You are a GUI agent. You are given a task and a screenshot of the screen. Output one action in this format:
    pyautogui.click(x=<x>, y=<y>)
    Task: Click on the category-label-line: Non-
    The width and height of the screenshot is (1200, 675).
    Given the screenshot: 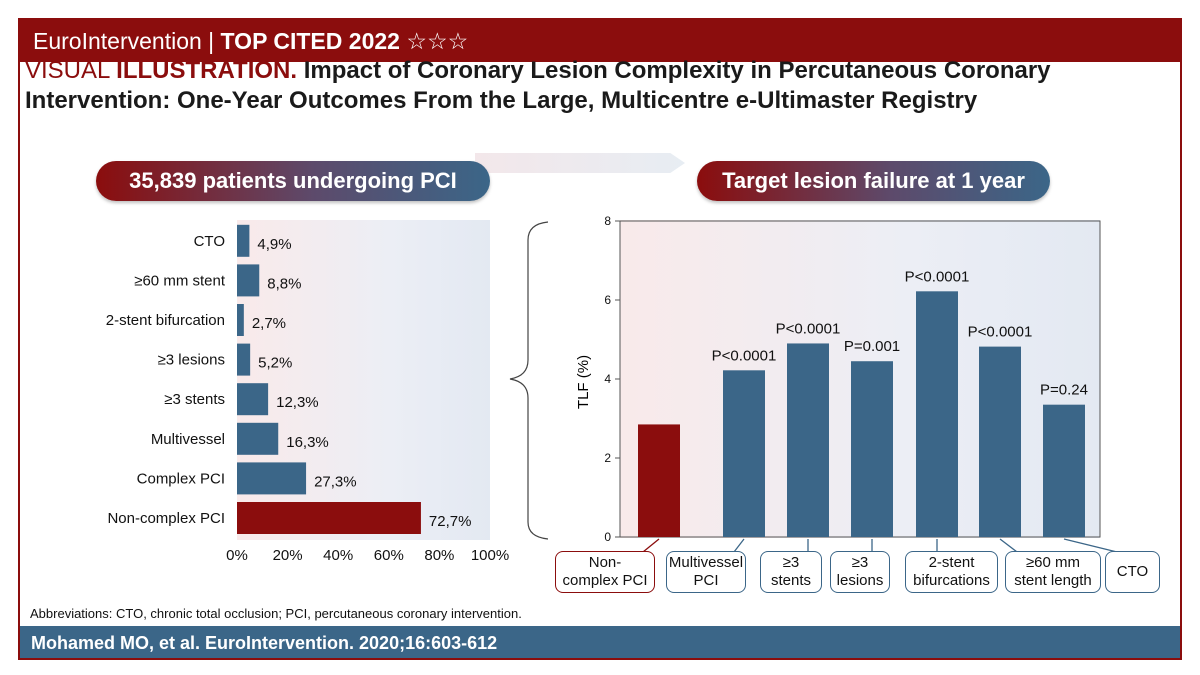 What is the action you would take?
    pyautogui.click(x=605, y=562)
    